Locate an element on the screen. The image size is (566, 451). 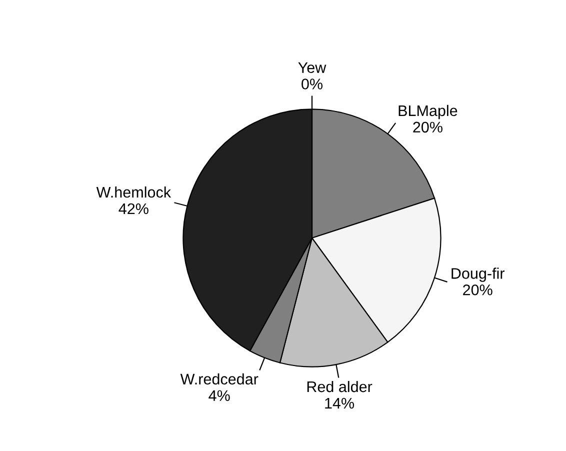
category-label: Yew is located at coordinates (312, 67).